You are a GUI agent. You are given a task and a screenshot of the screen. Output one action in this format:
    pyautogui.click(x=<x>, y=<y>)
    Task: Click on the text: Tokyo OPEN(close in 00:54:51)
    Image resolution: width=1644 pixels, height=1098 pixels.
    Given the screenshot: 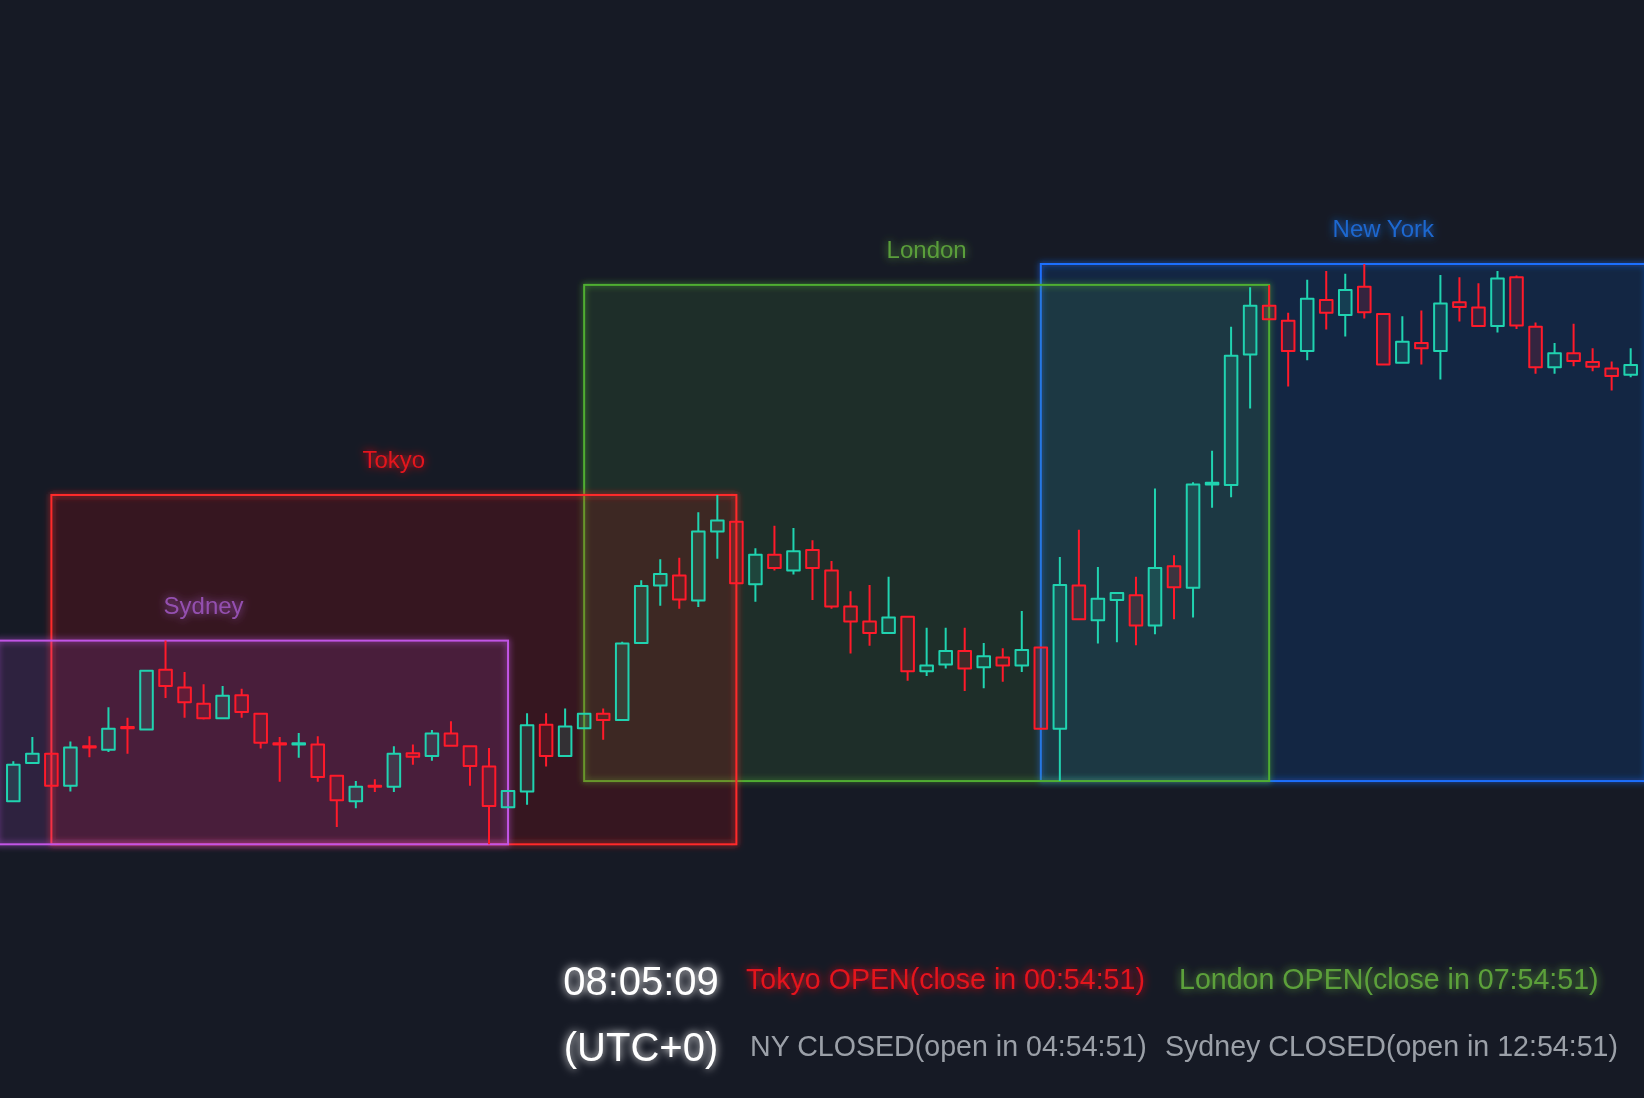 What is the action you would take?
    pyautogui.click(x=945, y=979)
    